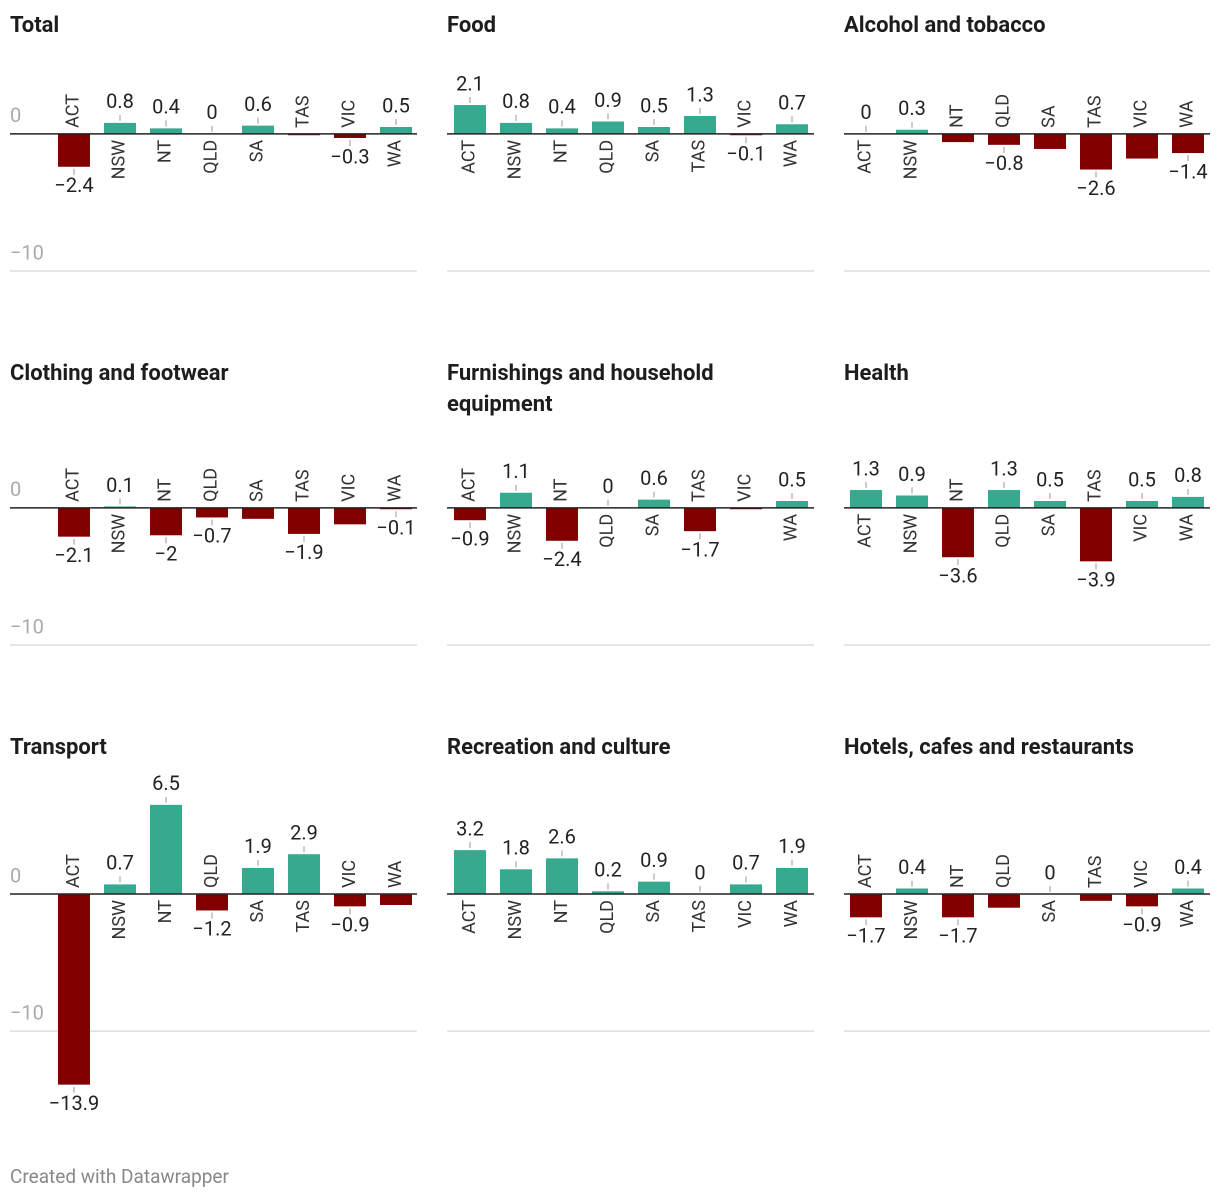 Image resolution: width=1220 pixels, height=1202 pixels. What do you see at coordinates (35, 25) in the screenshot?
I see `panel-title: Total` at bounding box center [35, 25].